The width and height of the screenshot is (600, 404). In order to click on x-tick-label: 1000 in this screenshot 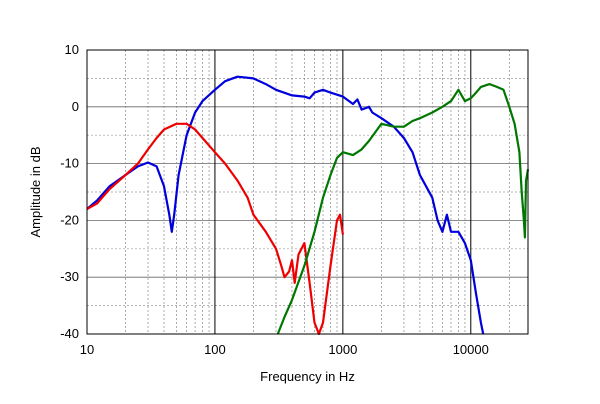, I will do `click(342, 349)`.